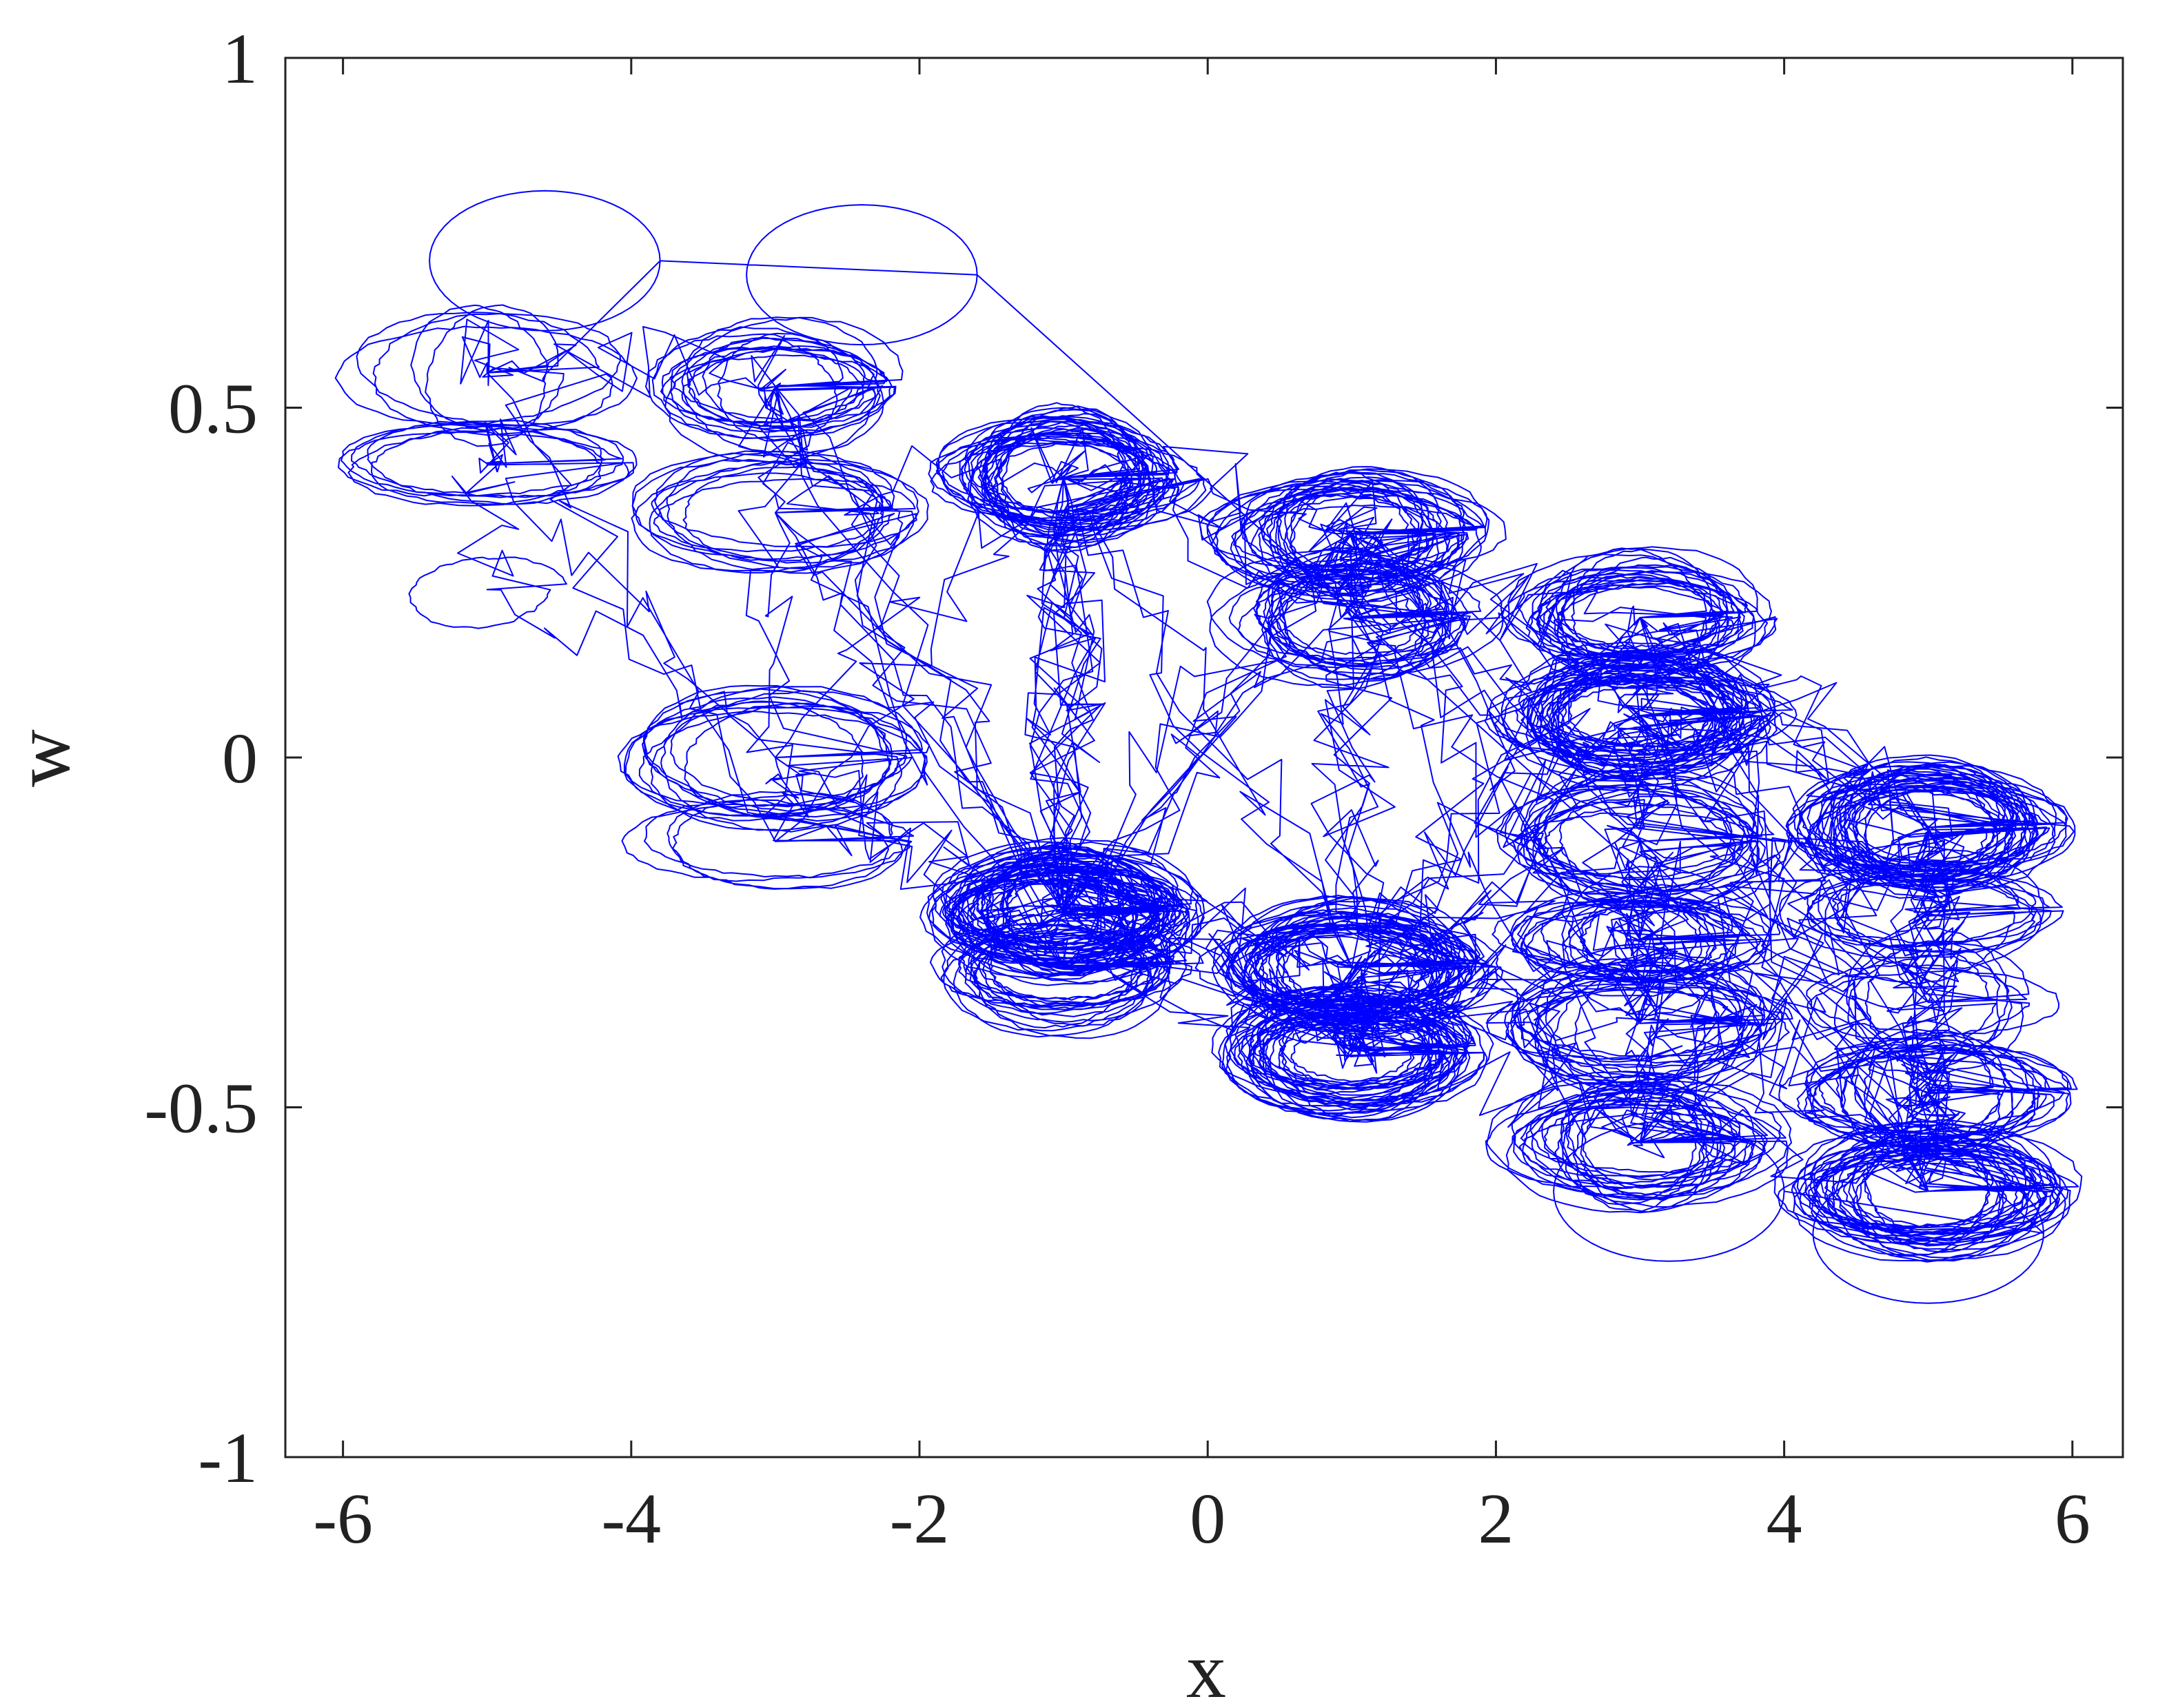 The image size is (2158, 1708). What do you see at coordinates (343, 1518) in the screenshot?
I see `x-tick-label: -6` at bounding box center [343, 1518].